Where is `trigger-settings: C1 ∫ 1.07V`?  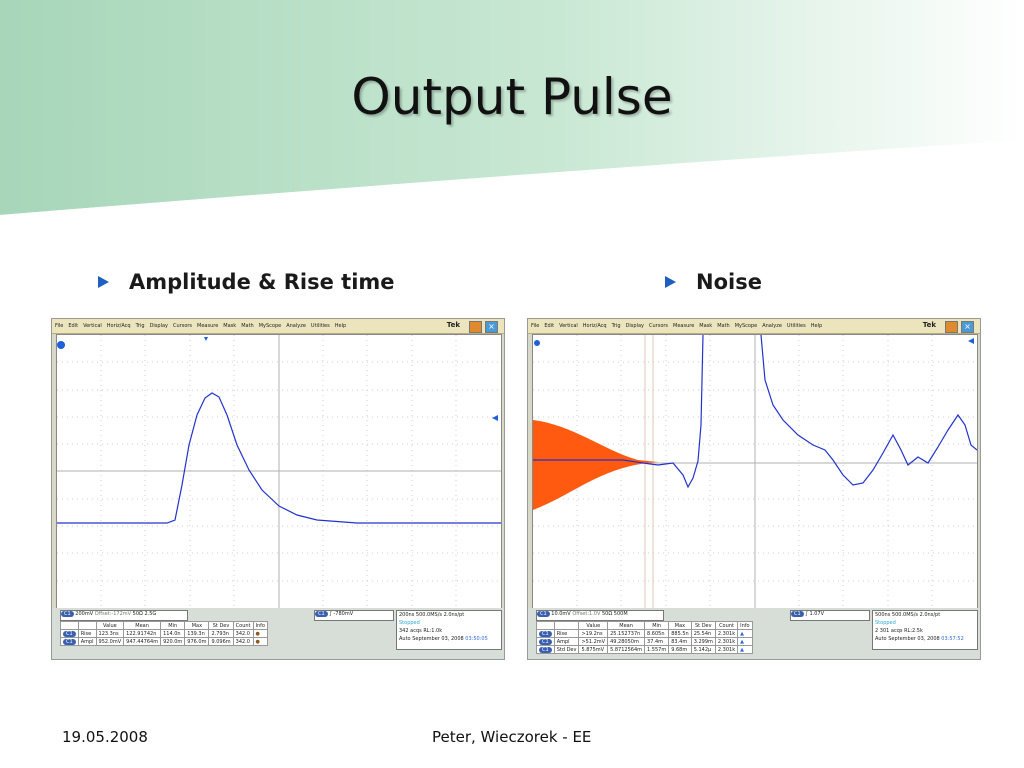 trigger-settings: C1 ∫ 1.07V is located at coordinates (830, 615).